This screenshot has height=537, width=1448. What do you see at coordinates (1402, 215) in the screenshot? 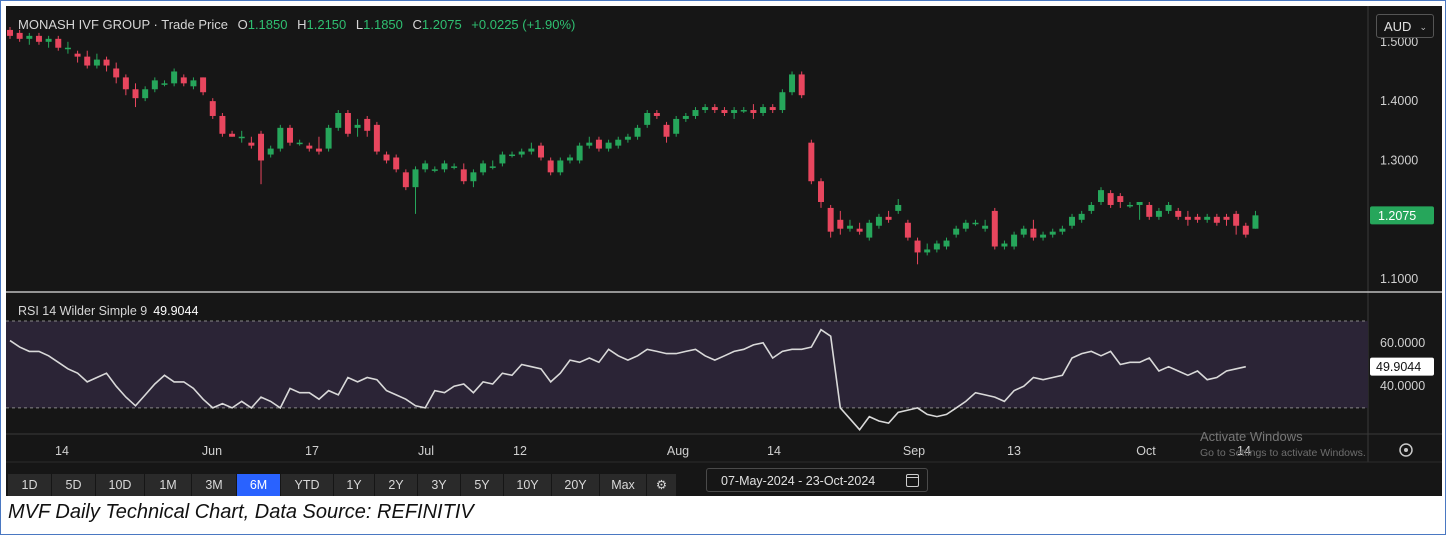
I see `last-price-tag-bg` at bounding box center [1402, 215].